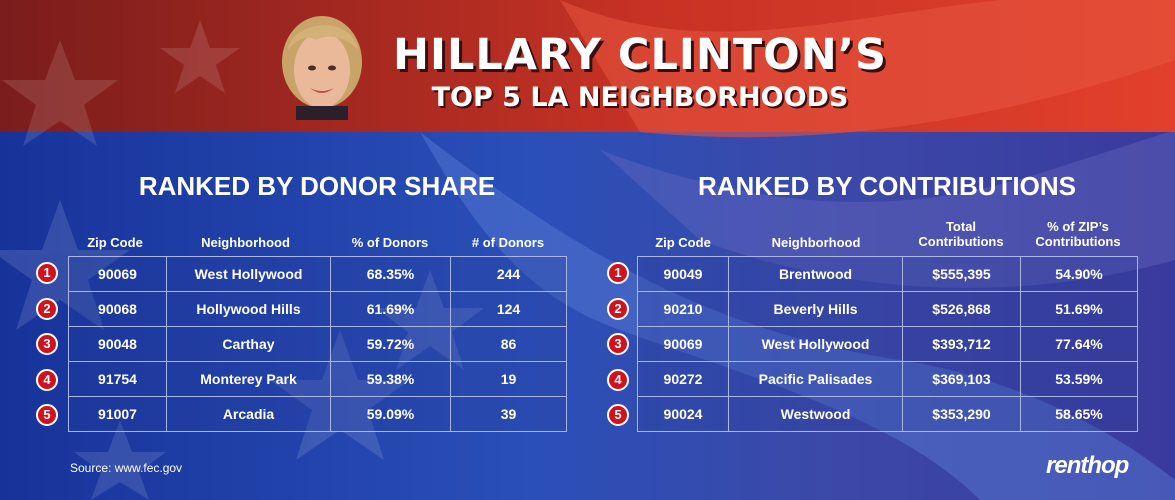 This screenshot has height=500, width=1175. What do you see at coordinates (248, 414) in the screenshot?
I see `neighborhood-cell: Arcadia` at bounding box center [248, 414].